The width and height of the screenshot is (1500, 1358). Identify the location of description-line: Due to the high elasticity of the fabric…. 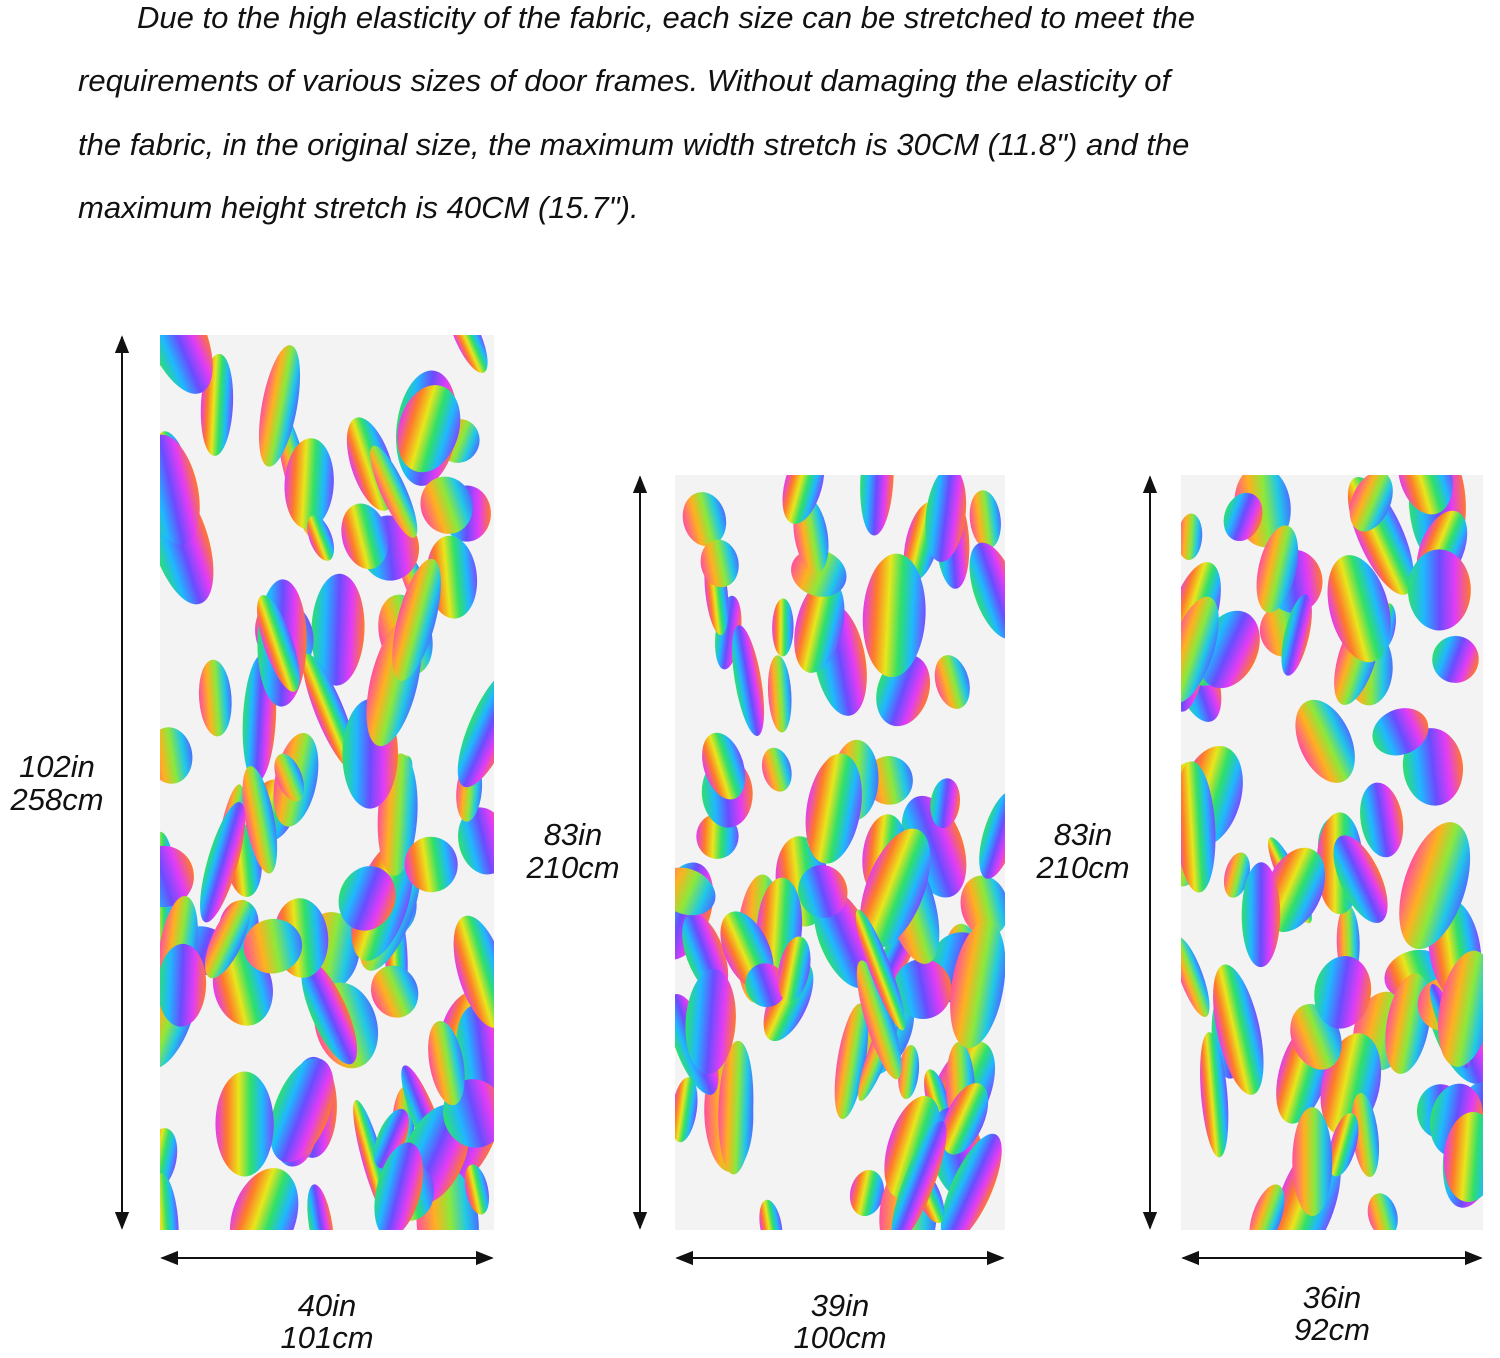
(666, 17).